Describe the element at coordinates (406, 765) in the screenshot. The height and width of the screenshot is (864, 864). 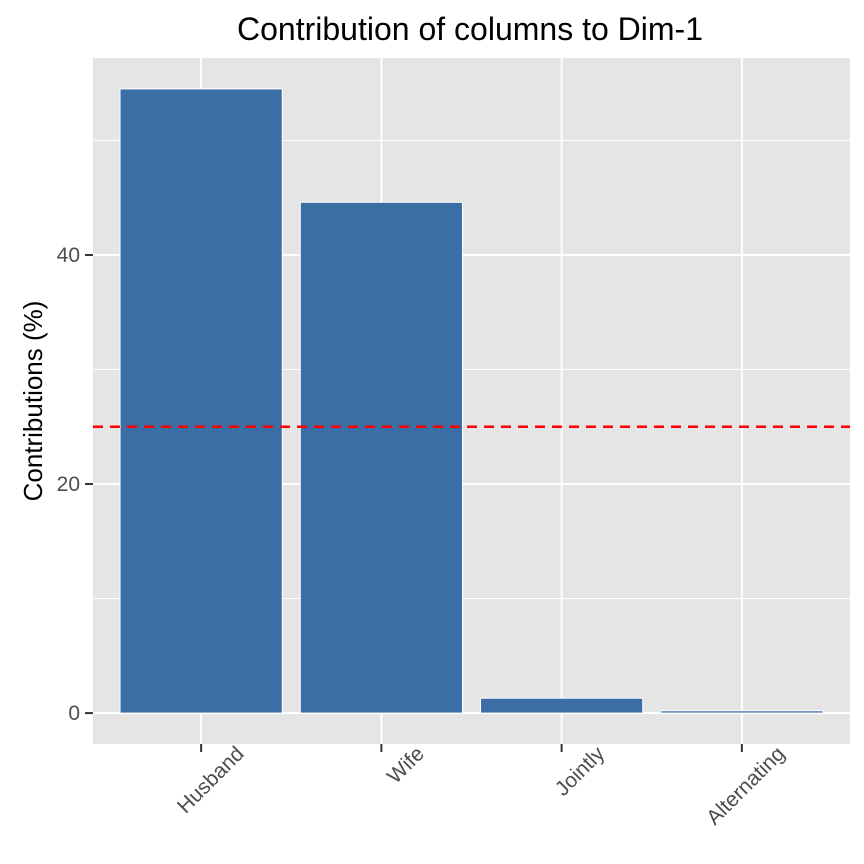
I see `x-tick-label: Wife` at that location.